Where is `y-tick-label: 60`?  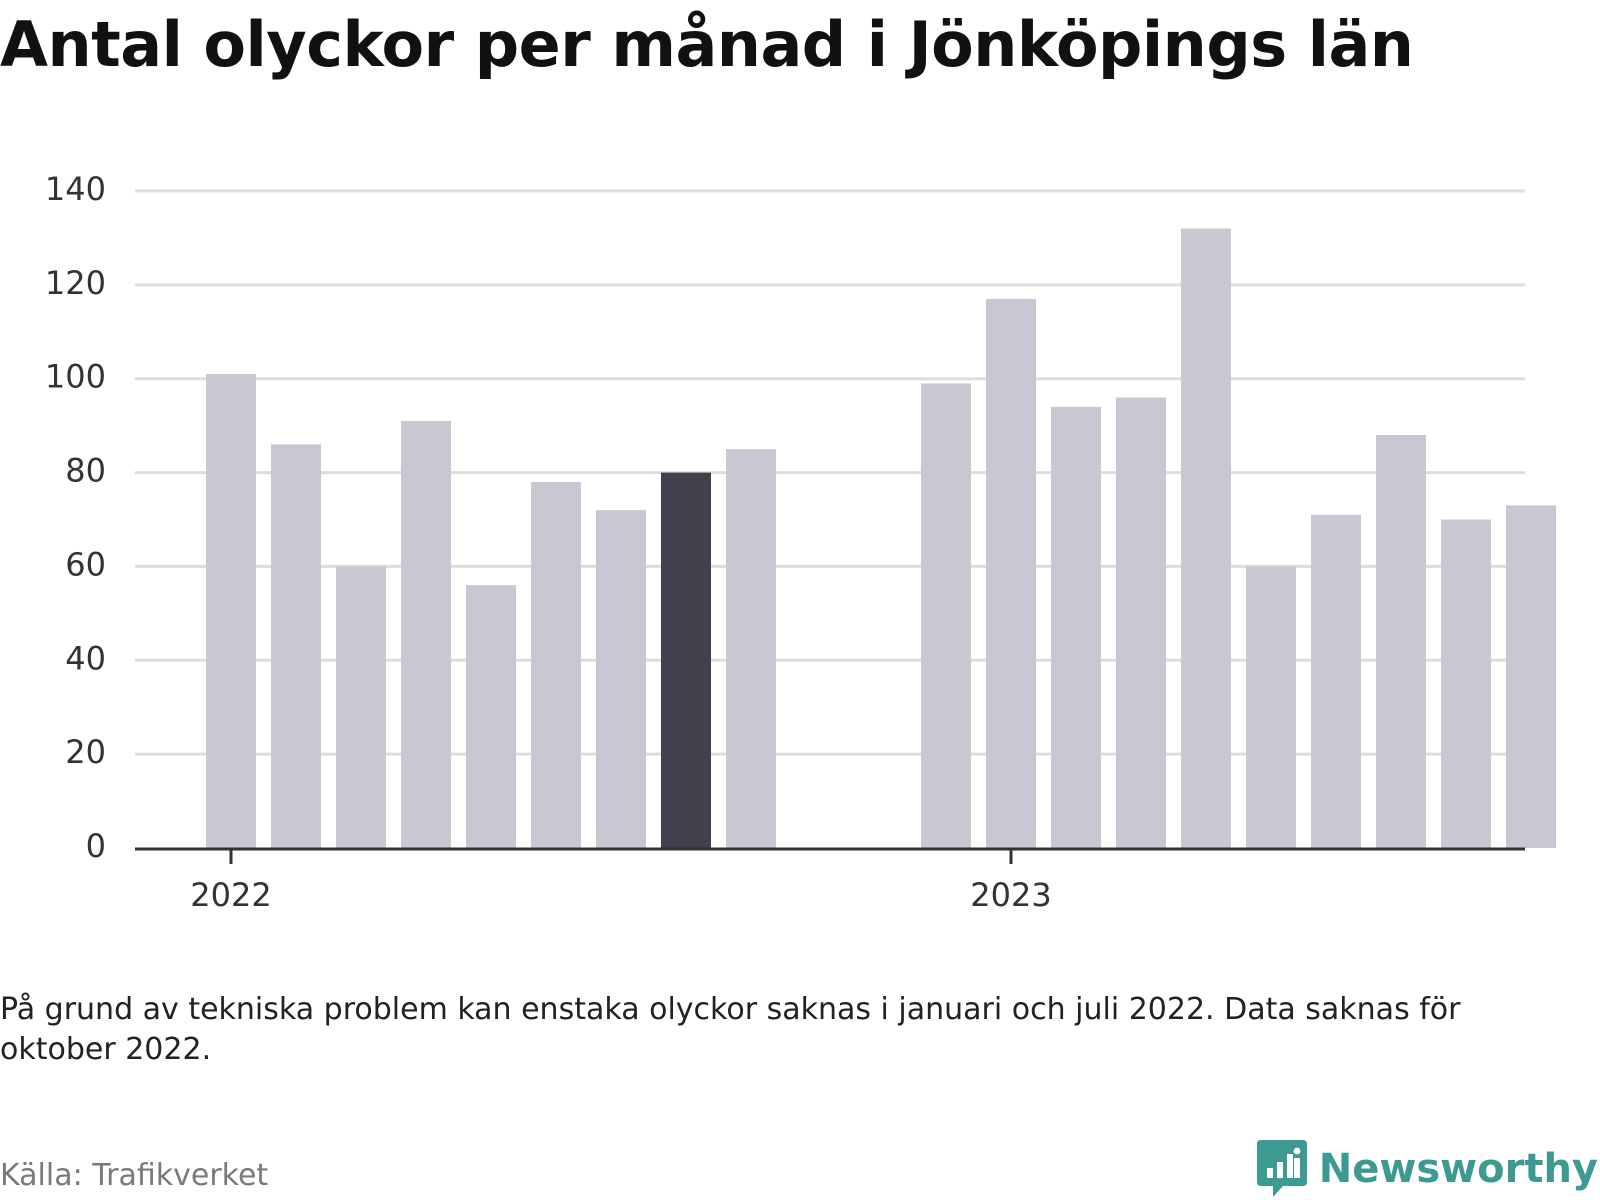 y-tick-label: 60 is located at coordinates (85, 564).